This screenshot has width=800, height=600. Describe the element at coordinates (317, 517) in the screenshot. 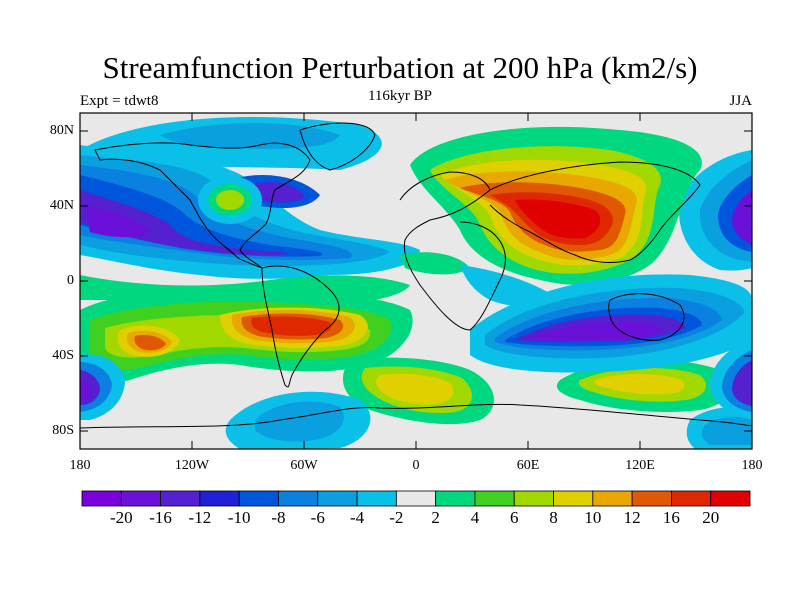

I see `colorbar-label: -6` at that location.